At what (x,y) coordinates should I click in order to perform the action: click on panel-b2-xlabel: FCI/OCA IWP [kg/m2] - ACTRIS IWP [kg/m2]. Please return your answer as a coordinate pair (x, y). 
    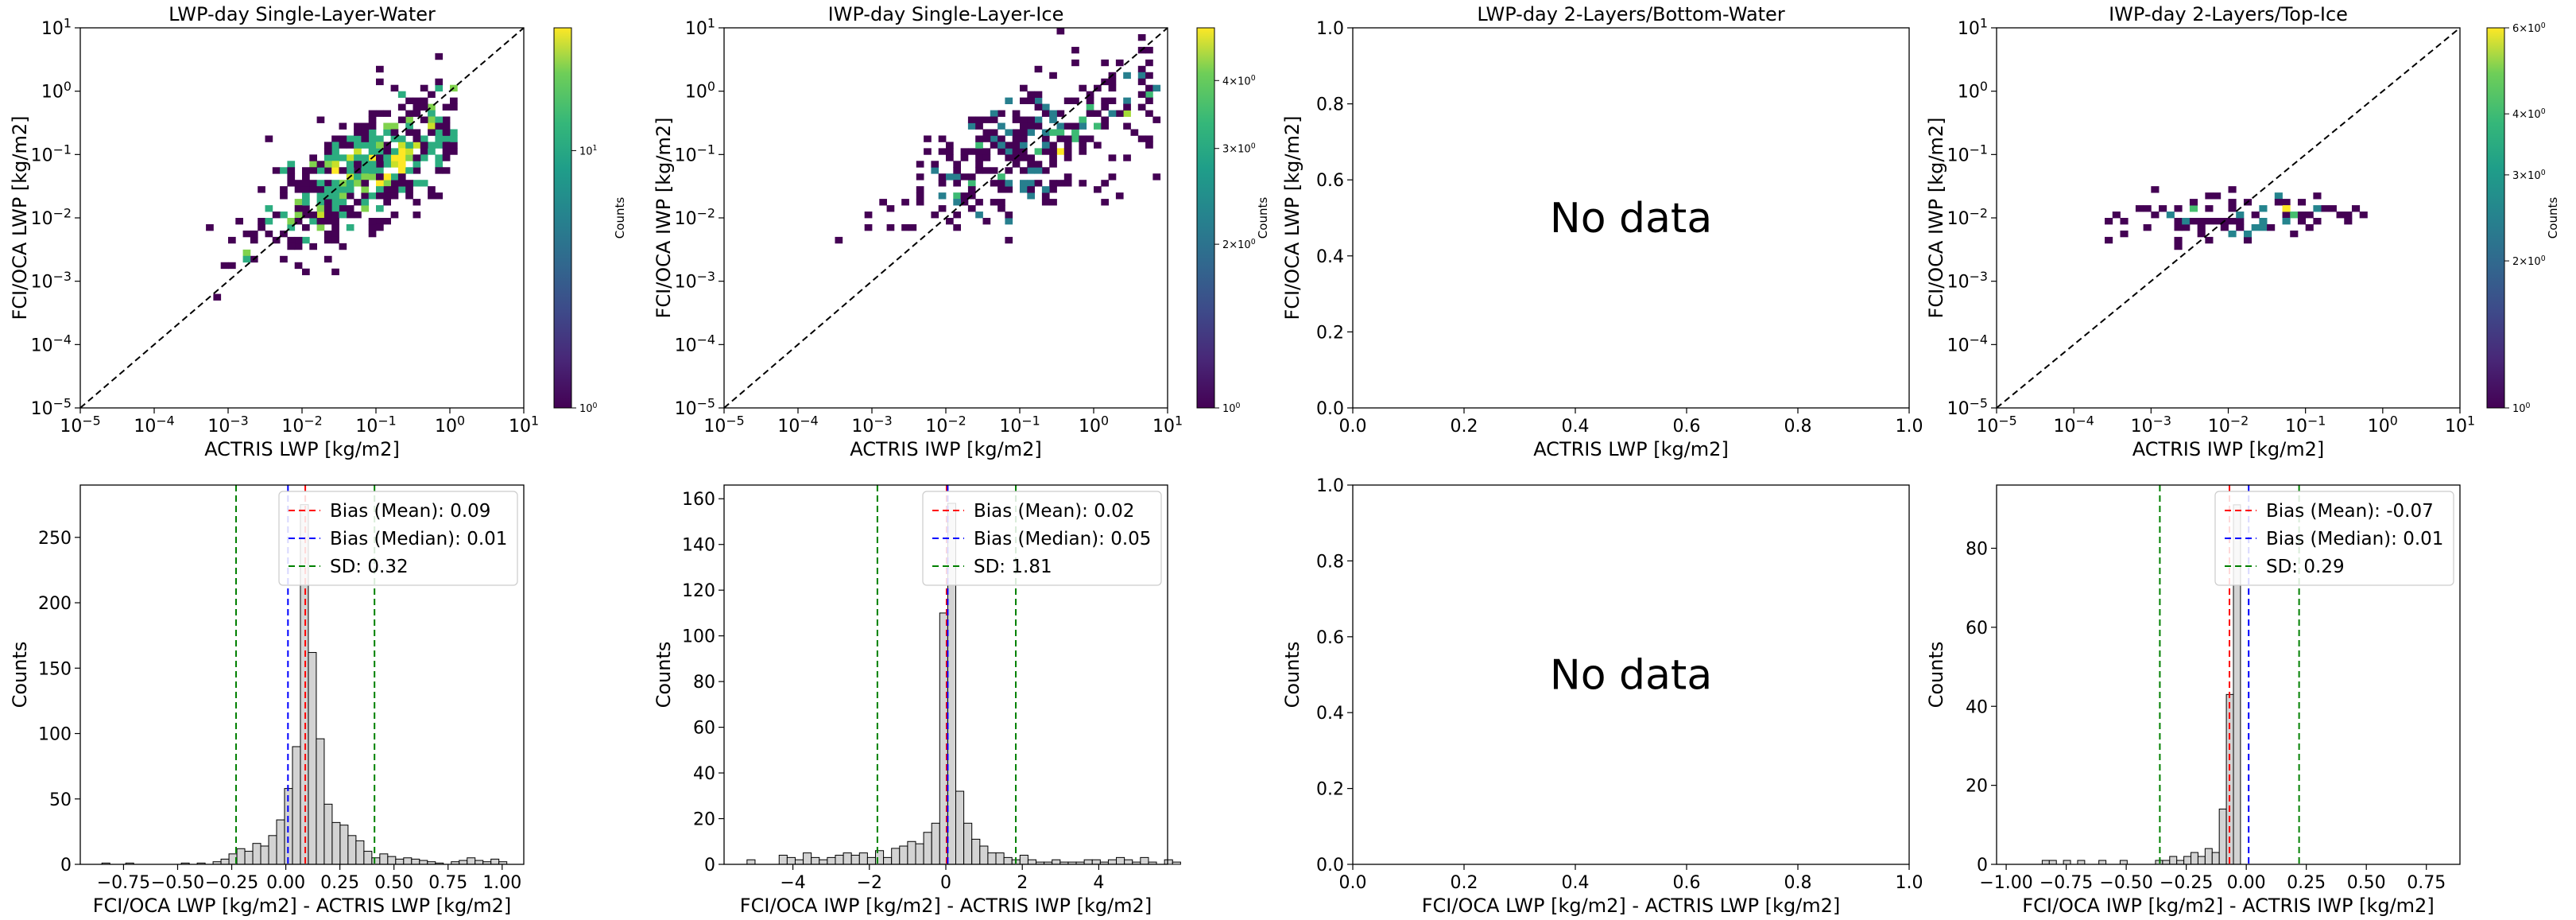
    Looking at the image, I should click on (946, 906).